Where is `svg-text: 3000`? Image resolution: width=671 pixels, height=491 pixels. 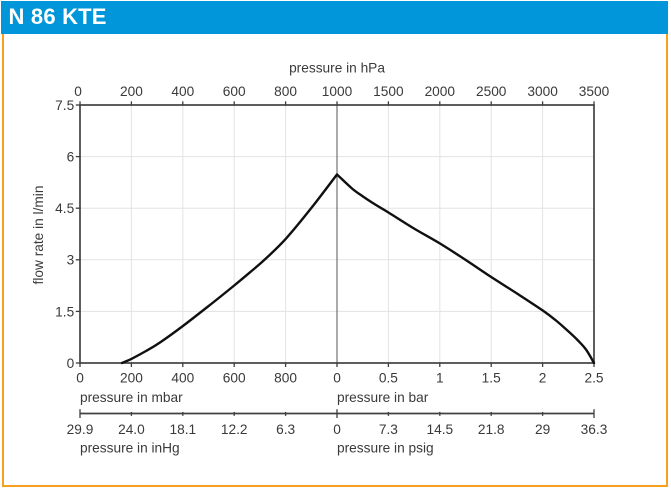
svg-text: 3000 is located at coordinates (542, 91).